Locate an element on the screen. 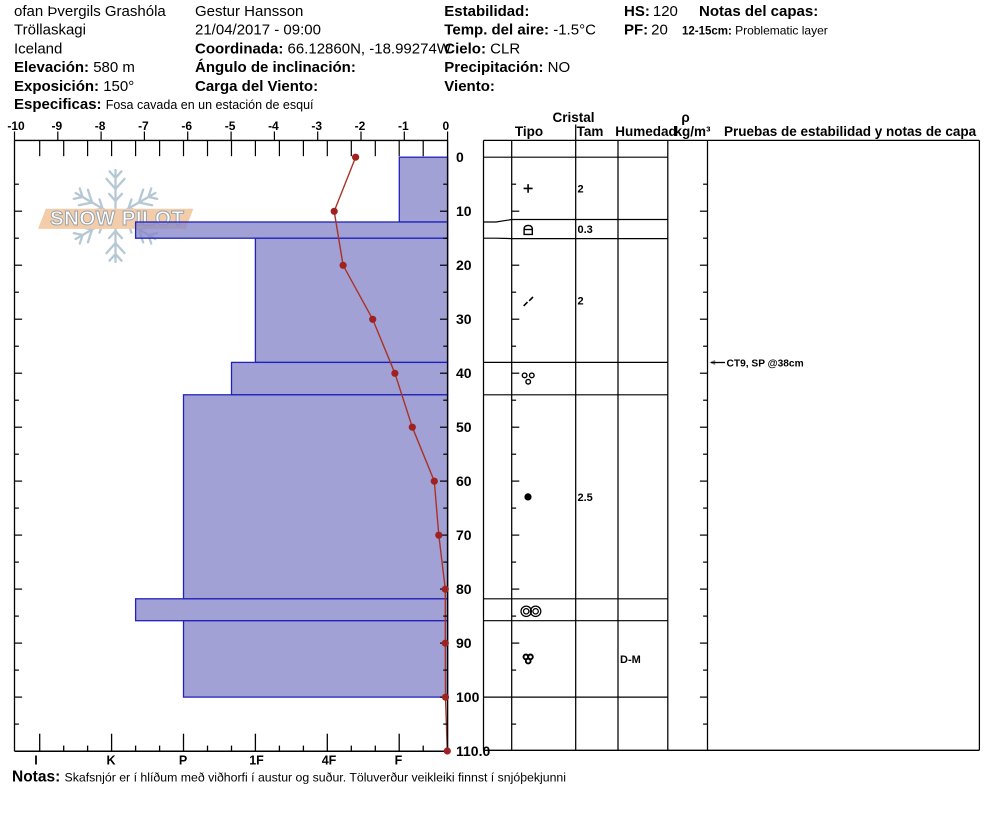 This screenshot has height=840, width=994. svg-text: Iceland is located at coordinates (38, 48).